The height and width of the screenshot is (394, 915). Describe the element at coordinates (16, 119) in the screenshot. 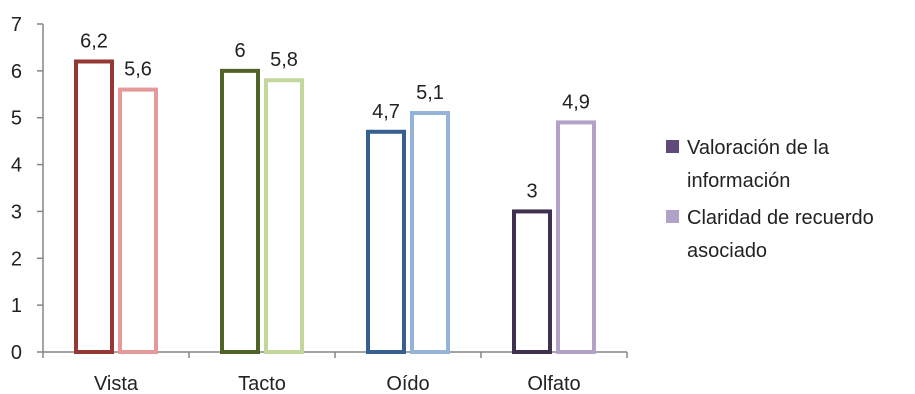

I see `y-tick-label: 5` at that location.